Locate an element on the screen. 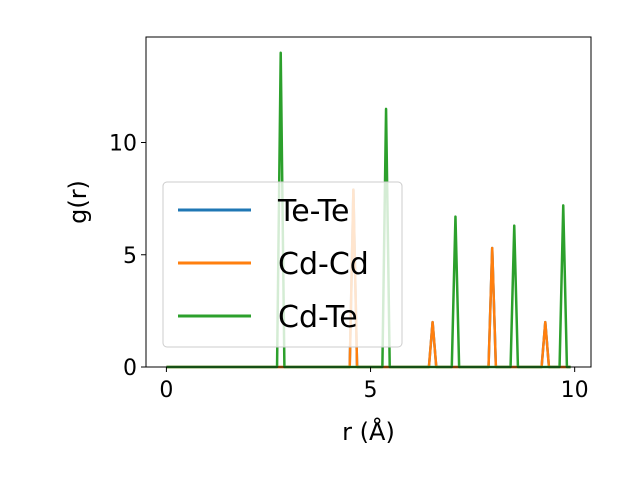 The width and height of the screenshot is (640, 480). legend-label: Te-Te is located at coordinates (313, 211).